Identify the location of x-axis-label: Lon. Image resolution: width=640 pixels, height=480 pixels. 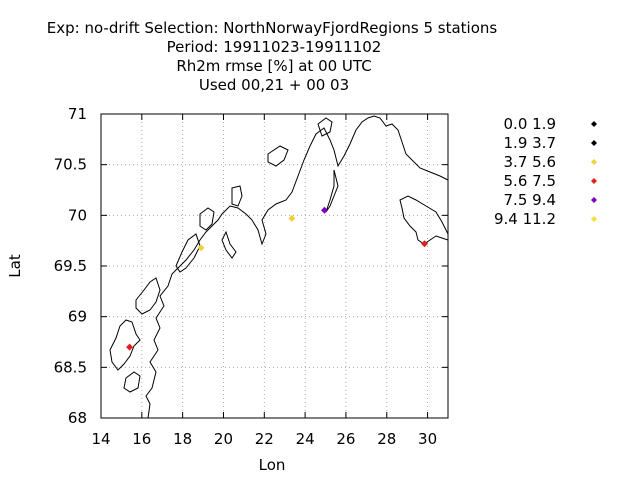
(272, 465).